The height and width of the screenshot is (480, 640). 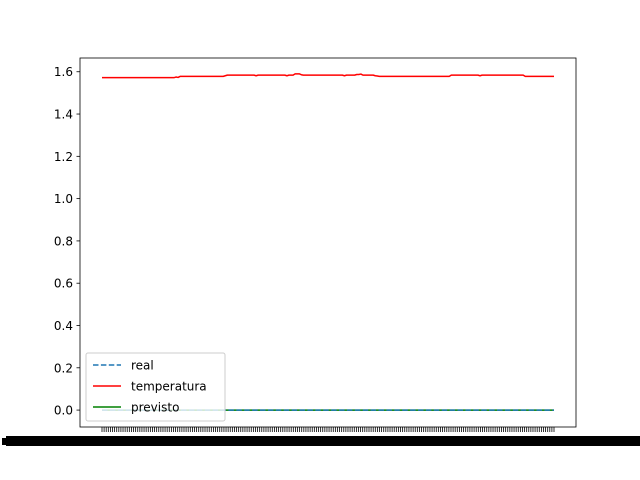 What do you see at coordinates (63, 115) in the screenshot?
I see `y-tick-label: 1.4` at bounding box center [63, 115].